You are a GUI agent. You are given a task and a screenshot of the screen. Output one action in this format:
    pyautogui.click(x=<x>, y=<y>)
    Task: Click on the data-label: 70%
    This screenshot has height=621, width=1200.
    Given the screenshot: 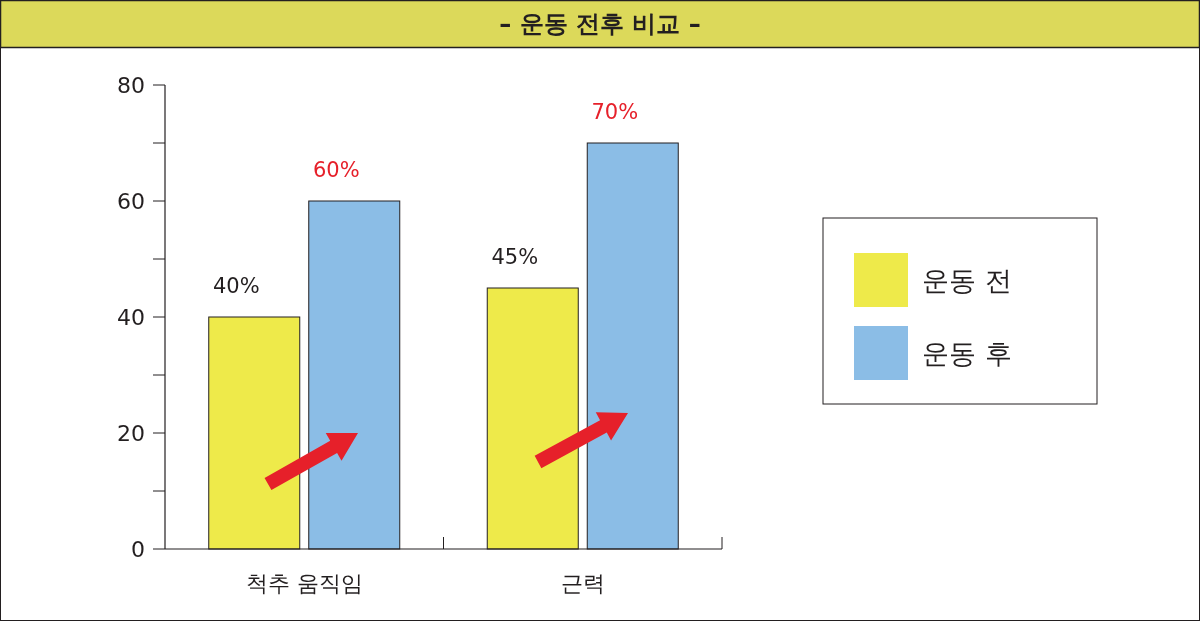 What is the action you would take?
    pyautogui.click(x=615, y=112)
    